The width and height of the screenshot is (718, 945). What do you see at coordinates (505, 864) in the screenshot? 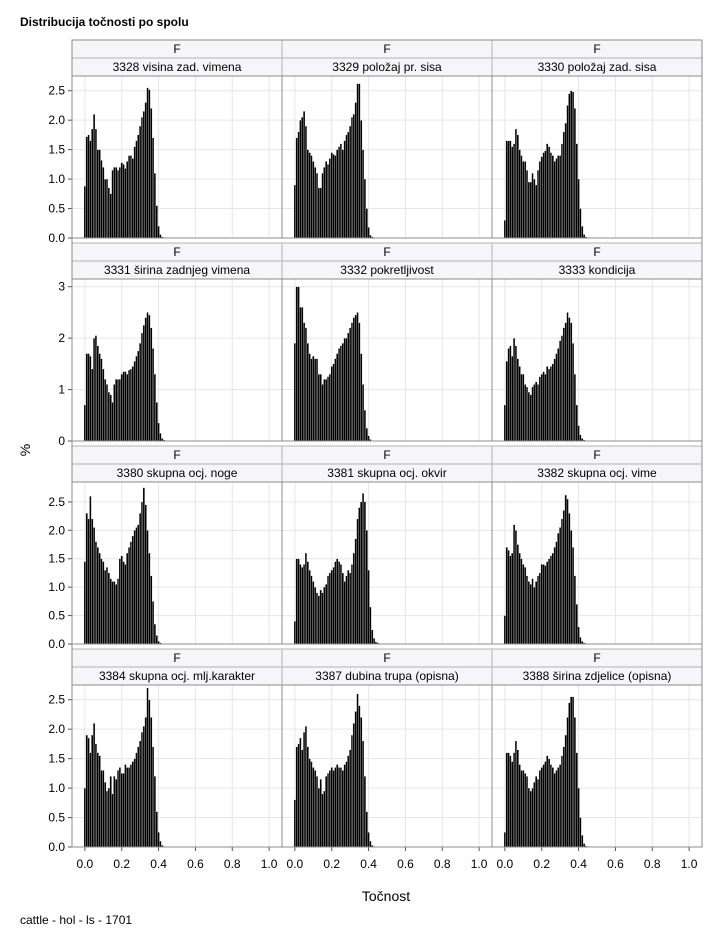
I see `x-tick-label: 0.0` at bounding box center [505, 864].